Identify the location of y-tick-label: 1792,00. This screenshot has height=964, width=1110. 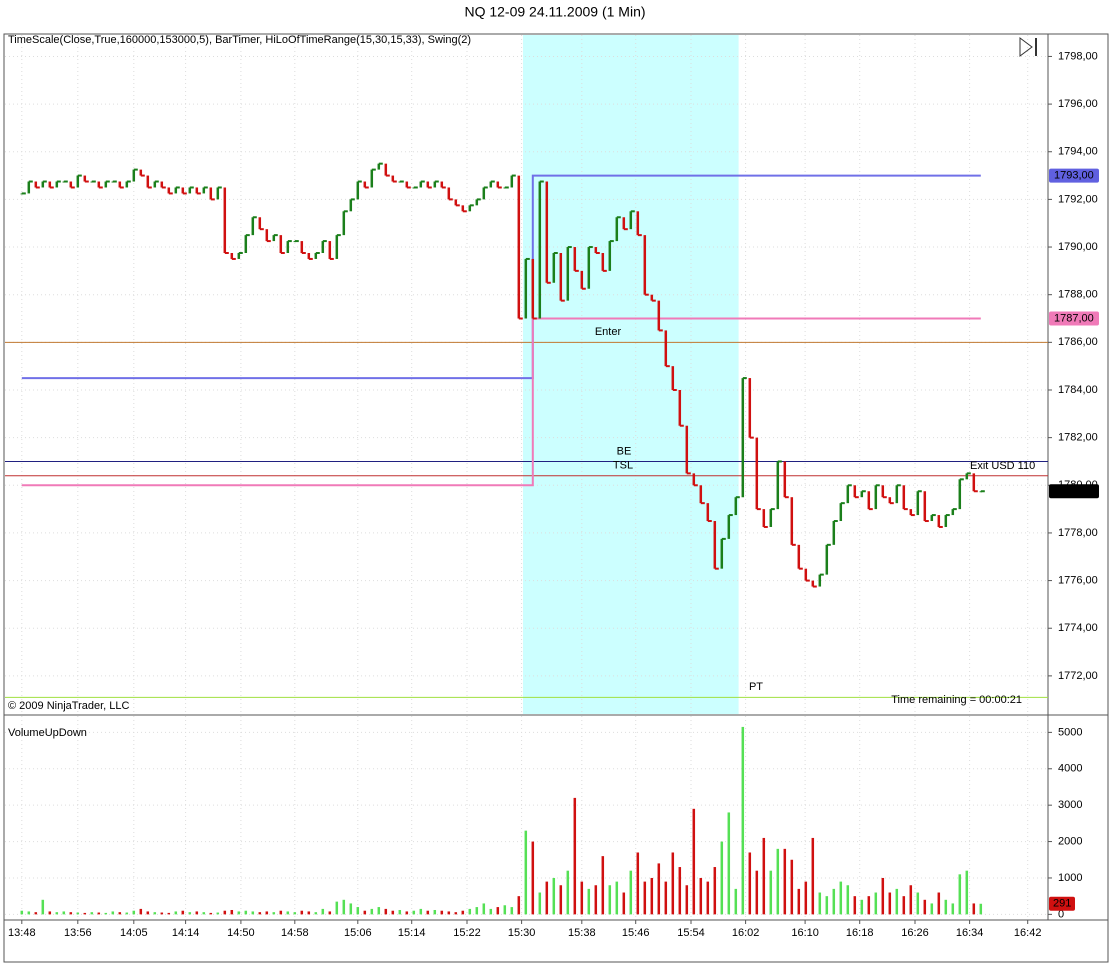
(1078, 199).